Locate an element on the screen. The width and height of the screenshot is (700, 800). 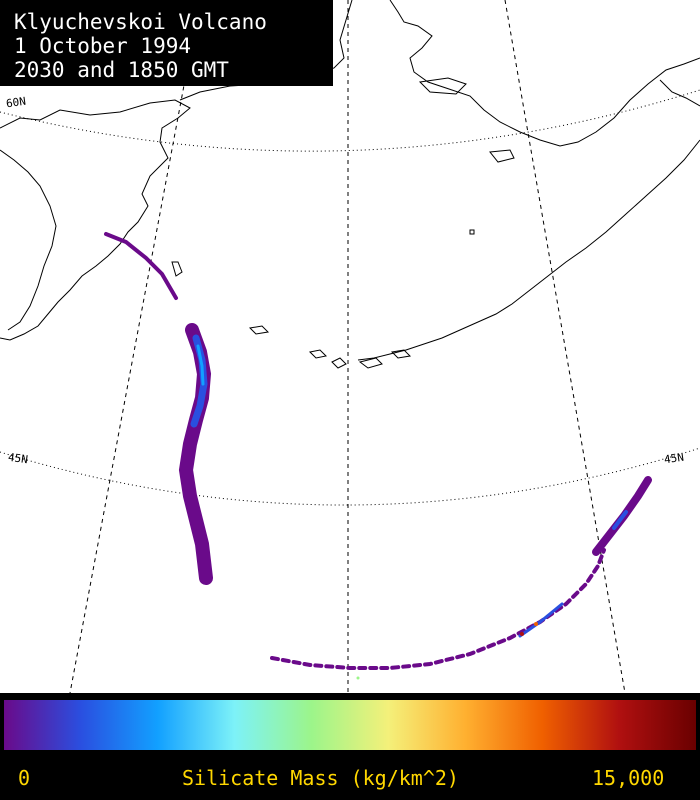
ash-plume-inner-core is located at coordinates (200, 365).